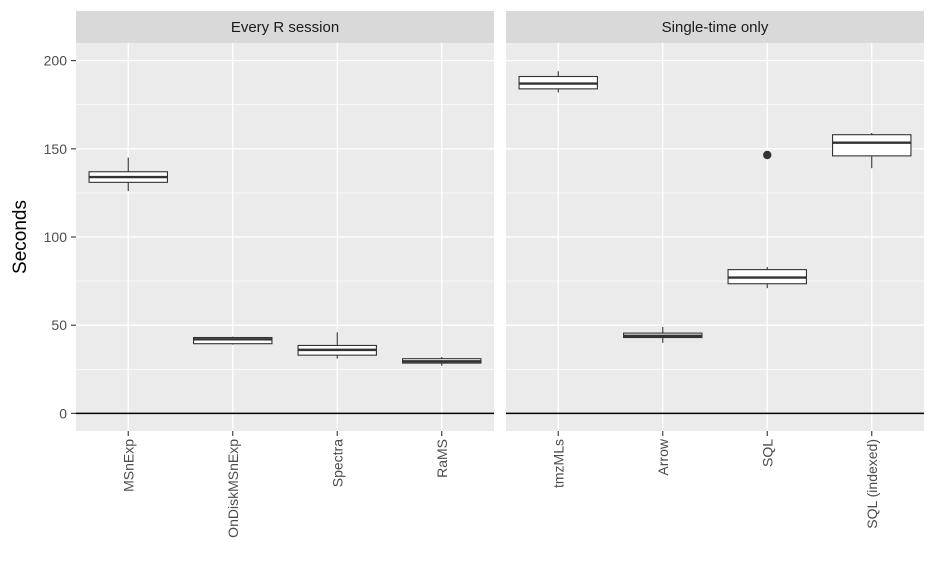 The height and width of the screenshot is (576, 936). Describe the element at coordinates (59, 325) in the screenshot. I see `y-tick-label: 50` at that location.